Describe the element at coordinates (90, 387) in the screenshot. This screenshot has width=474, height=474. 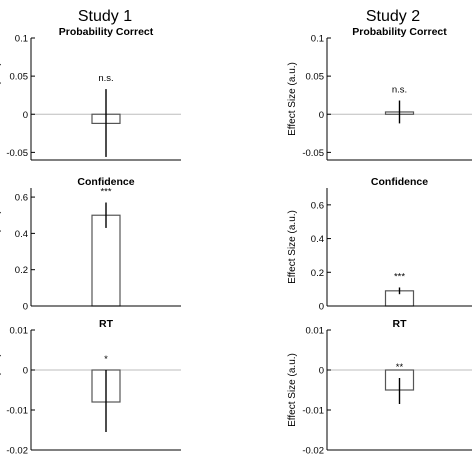
I see `chart-panel-3: RT * -0.02 -0.01 0 0.01 Effect Size (a.u.)` at that location.